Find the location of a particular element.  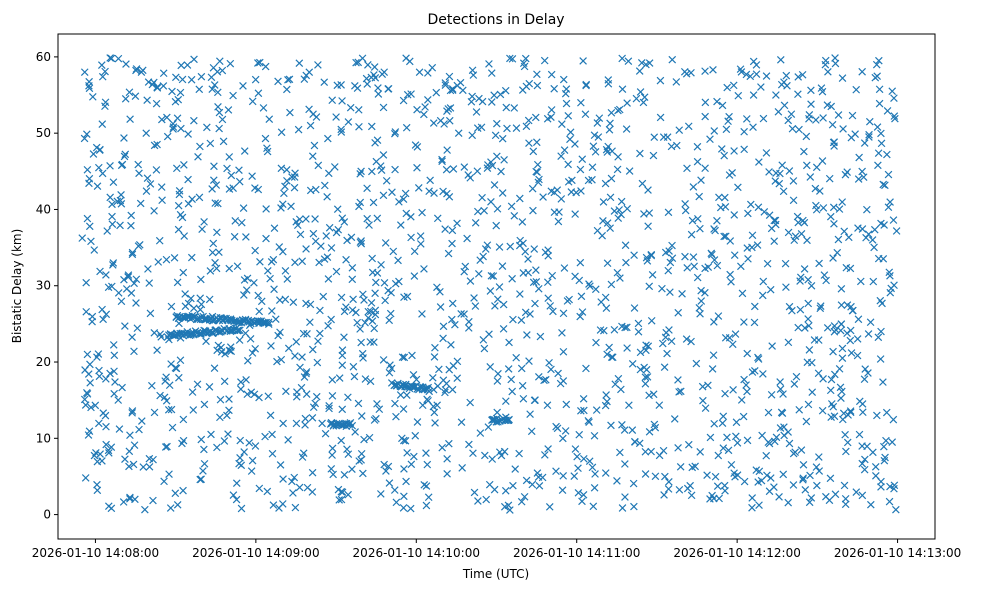

x-tick-label: 2026-01-10 14:09:00 is located at coordinates (255, 553).